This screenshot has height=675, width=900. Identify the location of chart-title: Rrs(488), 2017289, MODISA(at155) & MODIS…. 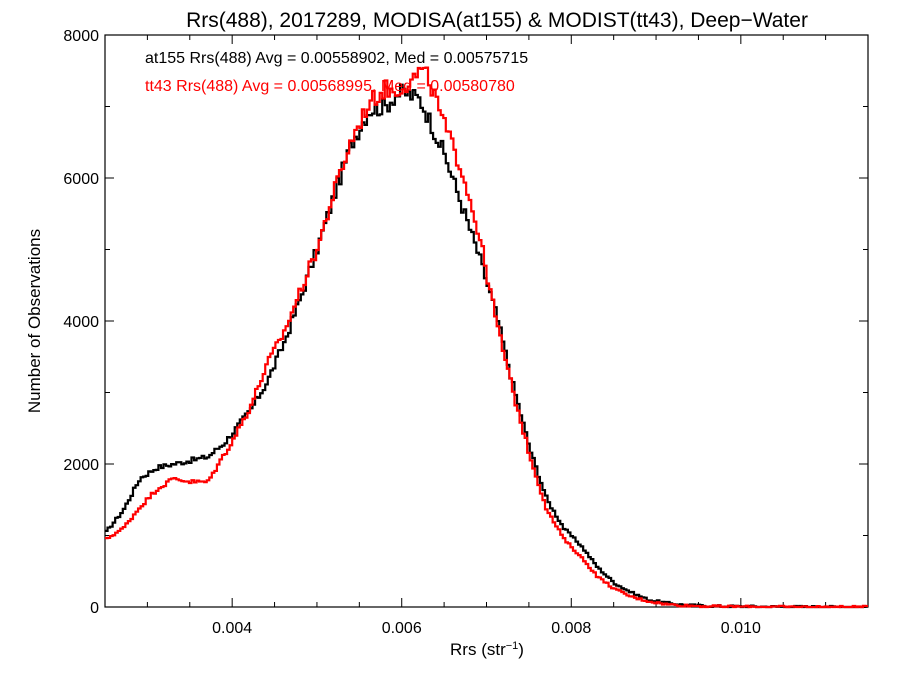
(497, 20).